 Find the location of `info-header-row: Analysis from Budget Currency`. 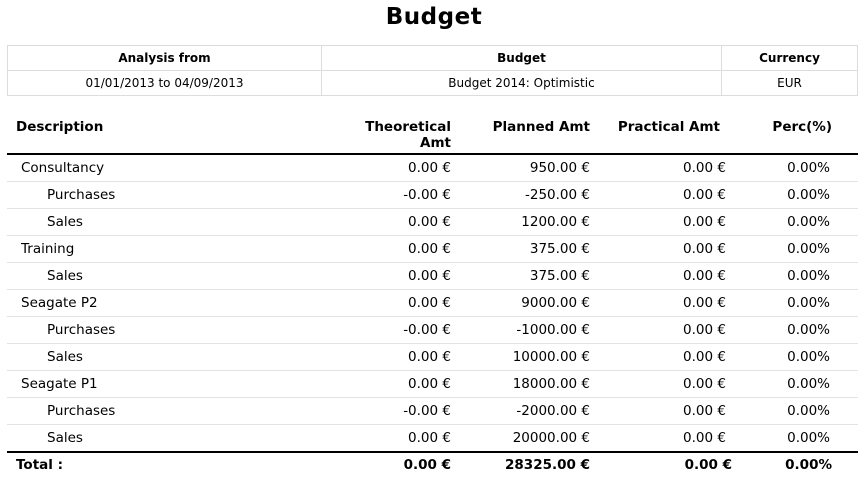

info-header-row: Analysis from Budget Currency is located at coordinates (432, 58).